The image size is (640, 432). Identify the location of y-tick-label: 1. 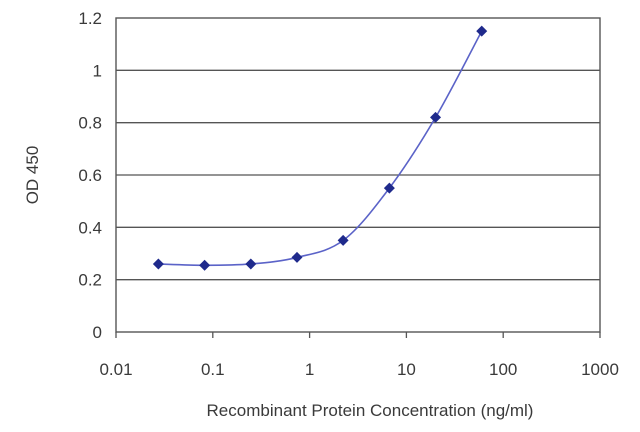
(97, 70).